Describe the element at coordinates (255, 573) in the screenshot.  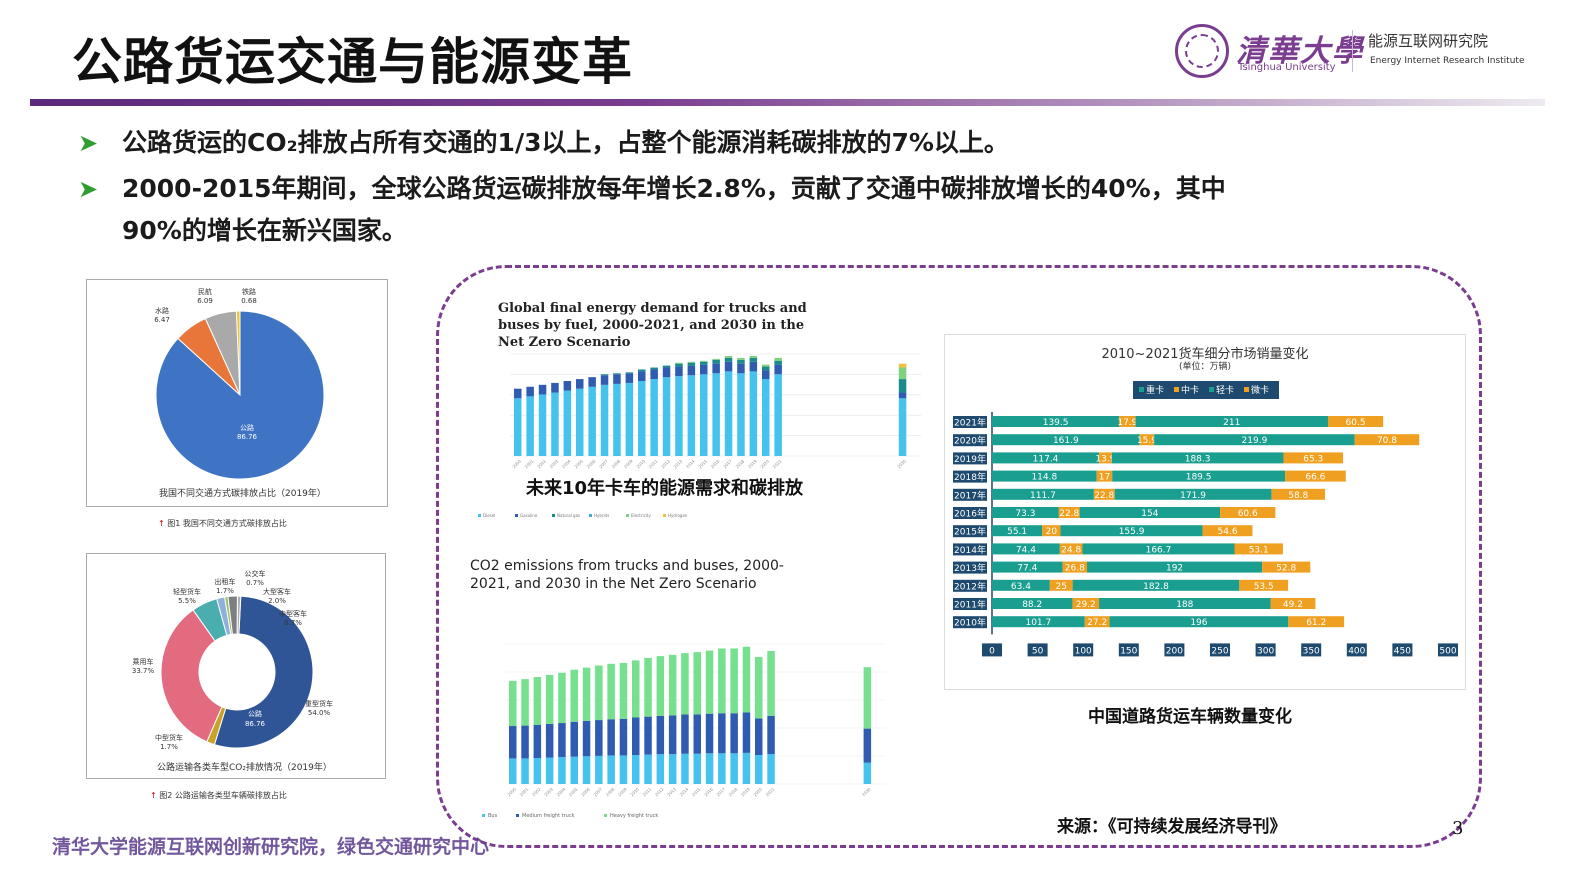
I see `donut-label-name: 公交车` at that location.